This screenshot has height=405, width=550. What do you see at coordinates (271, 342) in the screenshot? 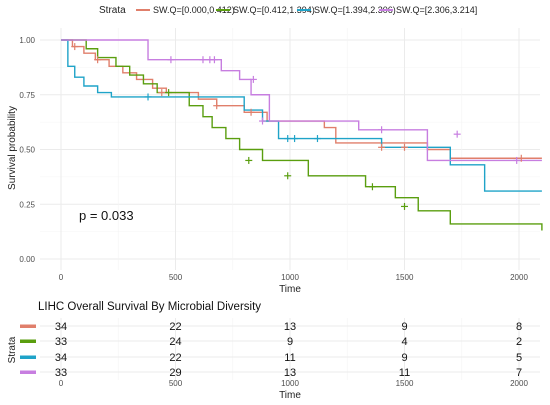
I see `risk-table-row: 33 24 9 4 2` at bounding box center [271, 342].